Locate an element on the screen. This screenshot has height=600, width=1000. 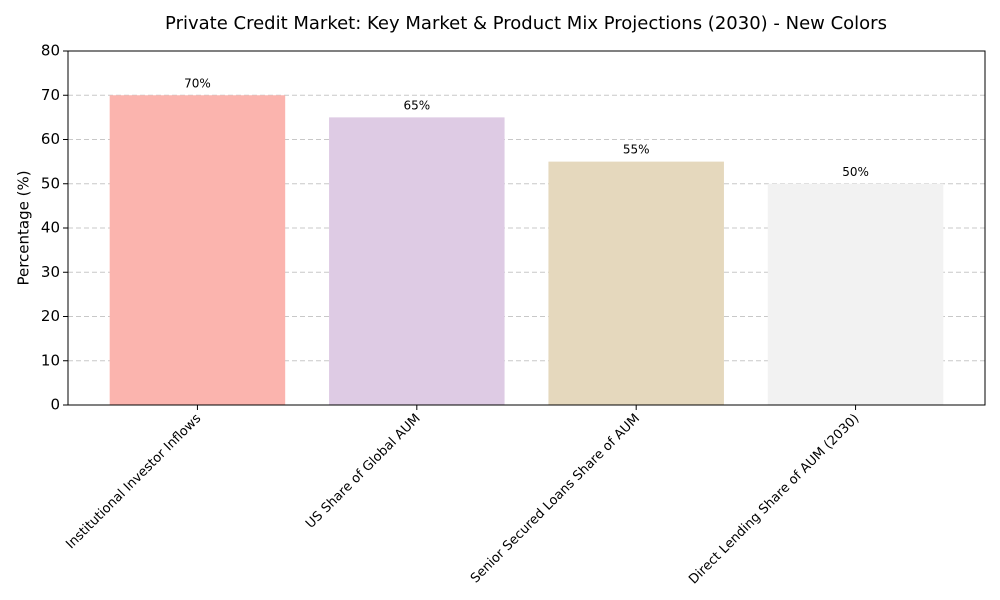
y-tick-label: 30 is located at coordinates (50, 272).